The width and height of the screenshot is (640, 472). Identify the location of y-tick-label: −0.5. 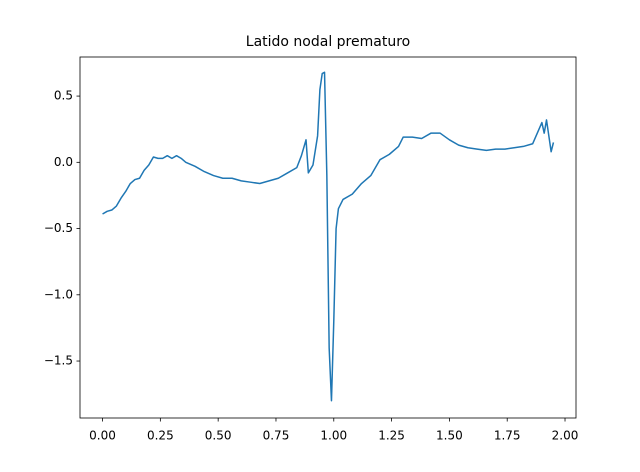
(58, 228).